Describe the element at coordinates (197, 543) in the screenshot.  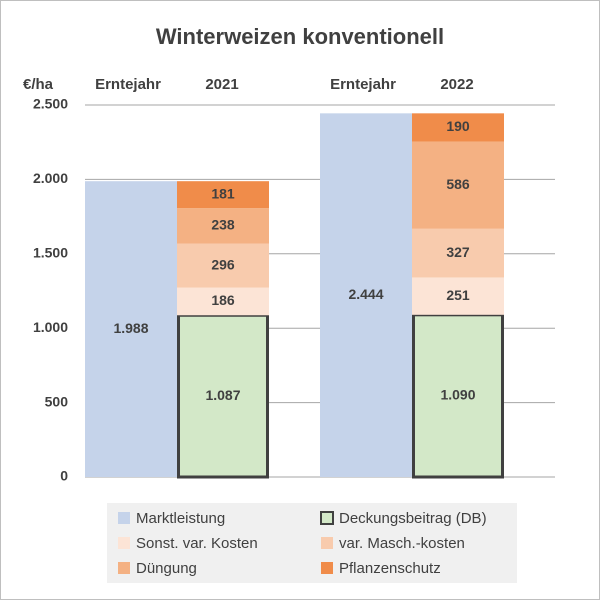
I see `legend-label: Sonst. var. Kosten` at that location.